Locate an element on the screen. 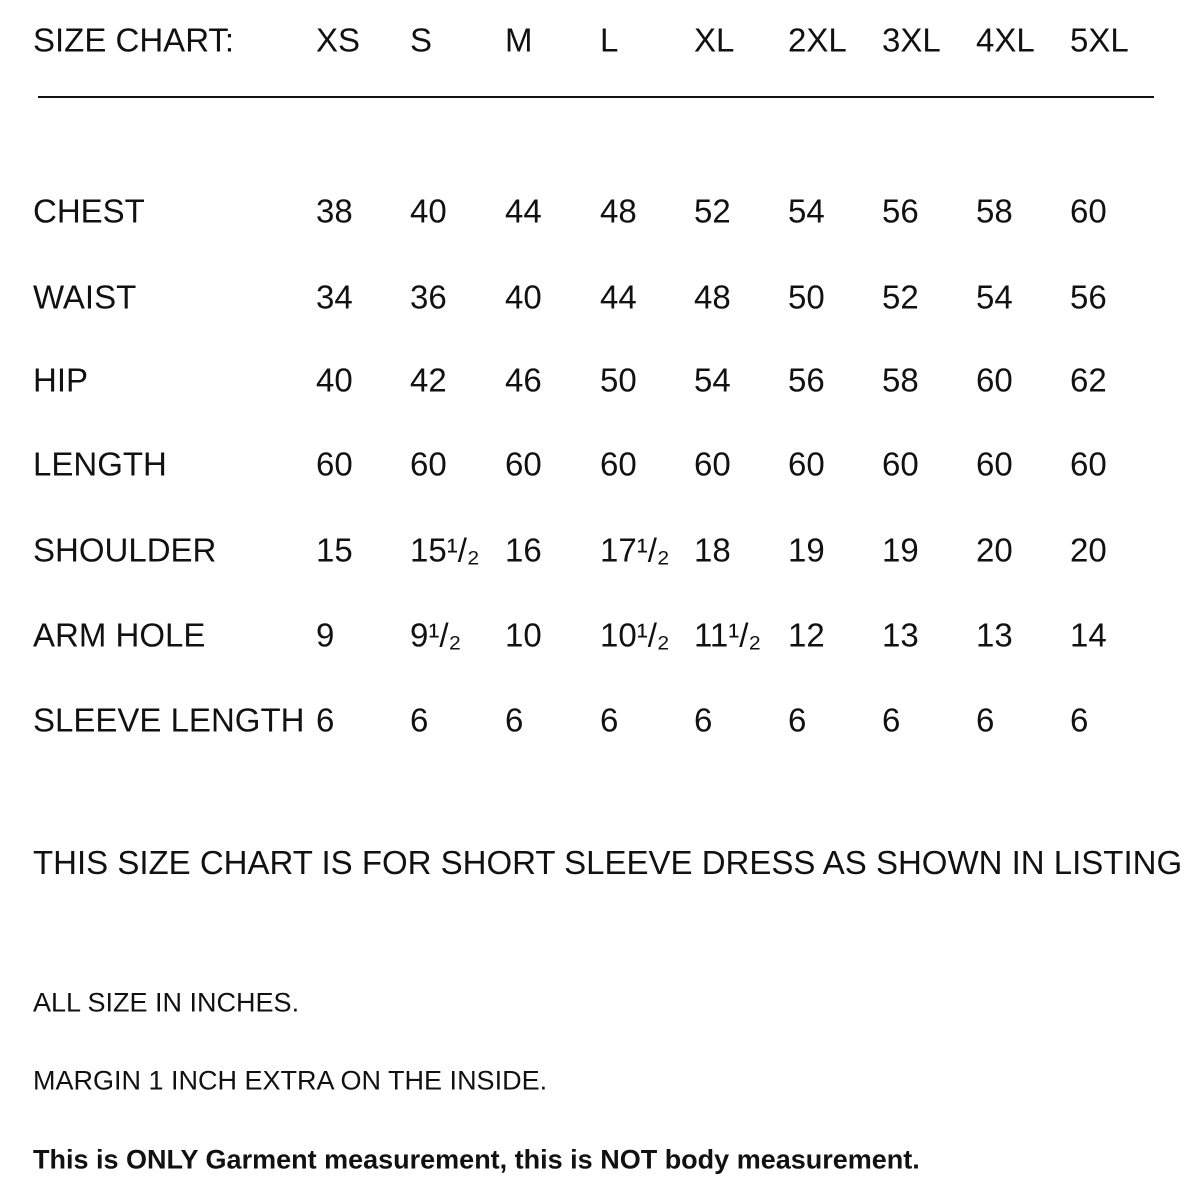 This screenshot has height=1180, width=1200. table-cell: 11¹/₂ is located at coordinates (728, 635).